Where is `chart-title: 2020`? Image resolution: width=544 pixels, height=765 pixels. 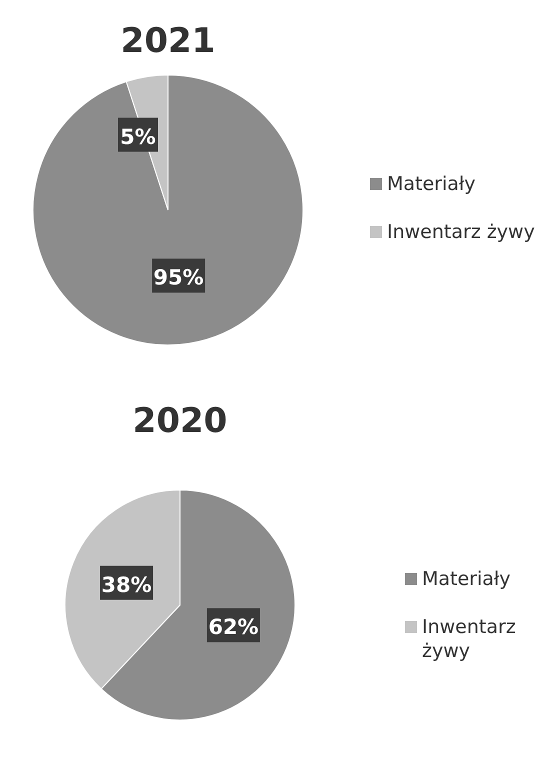
chart-title: 2020 is located at coordinates (180, 421).